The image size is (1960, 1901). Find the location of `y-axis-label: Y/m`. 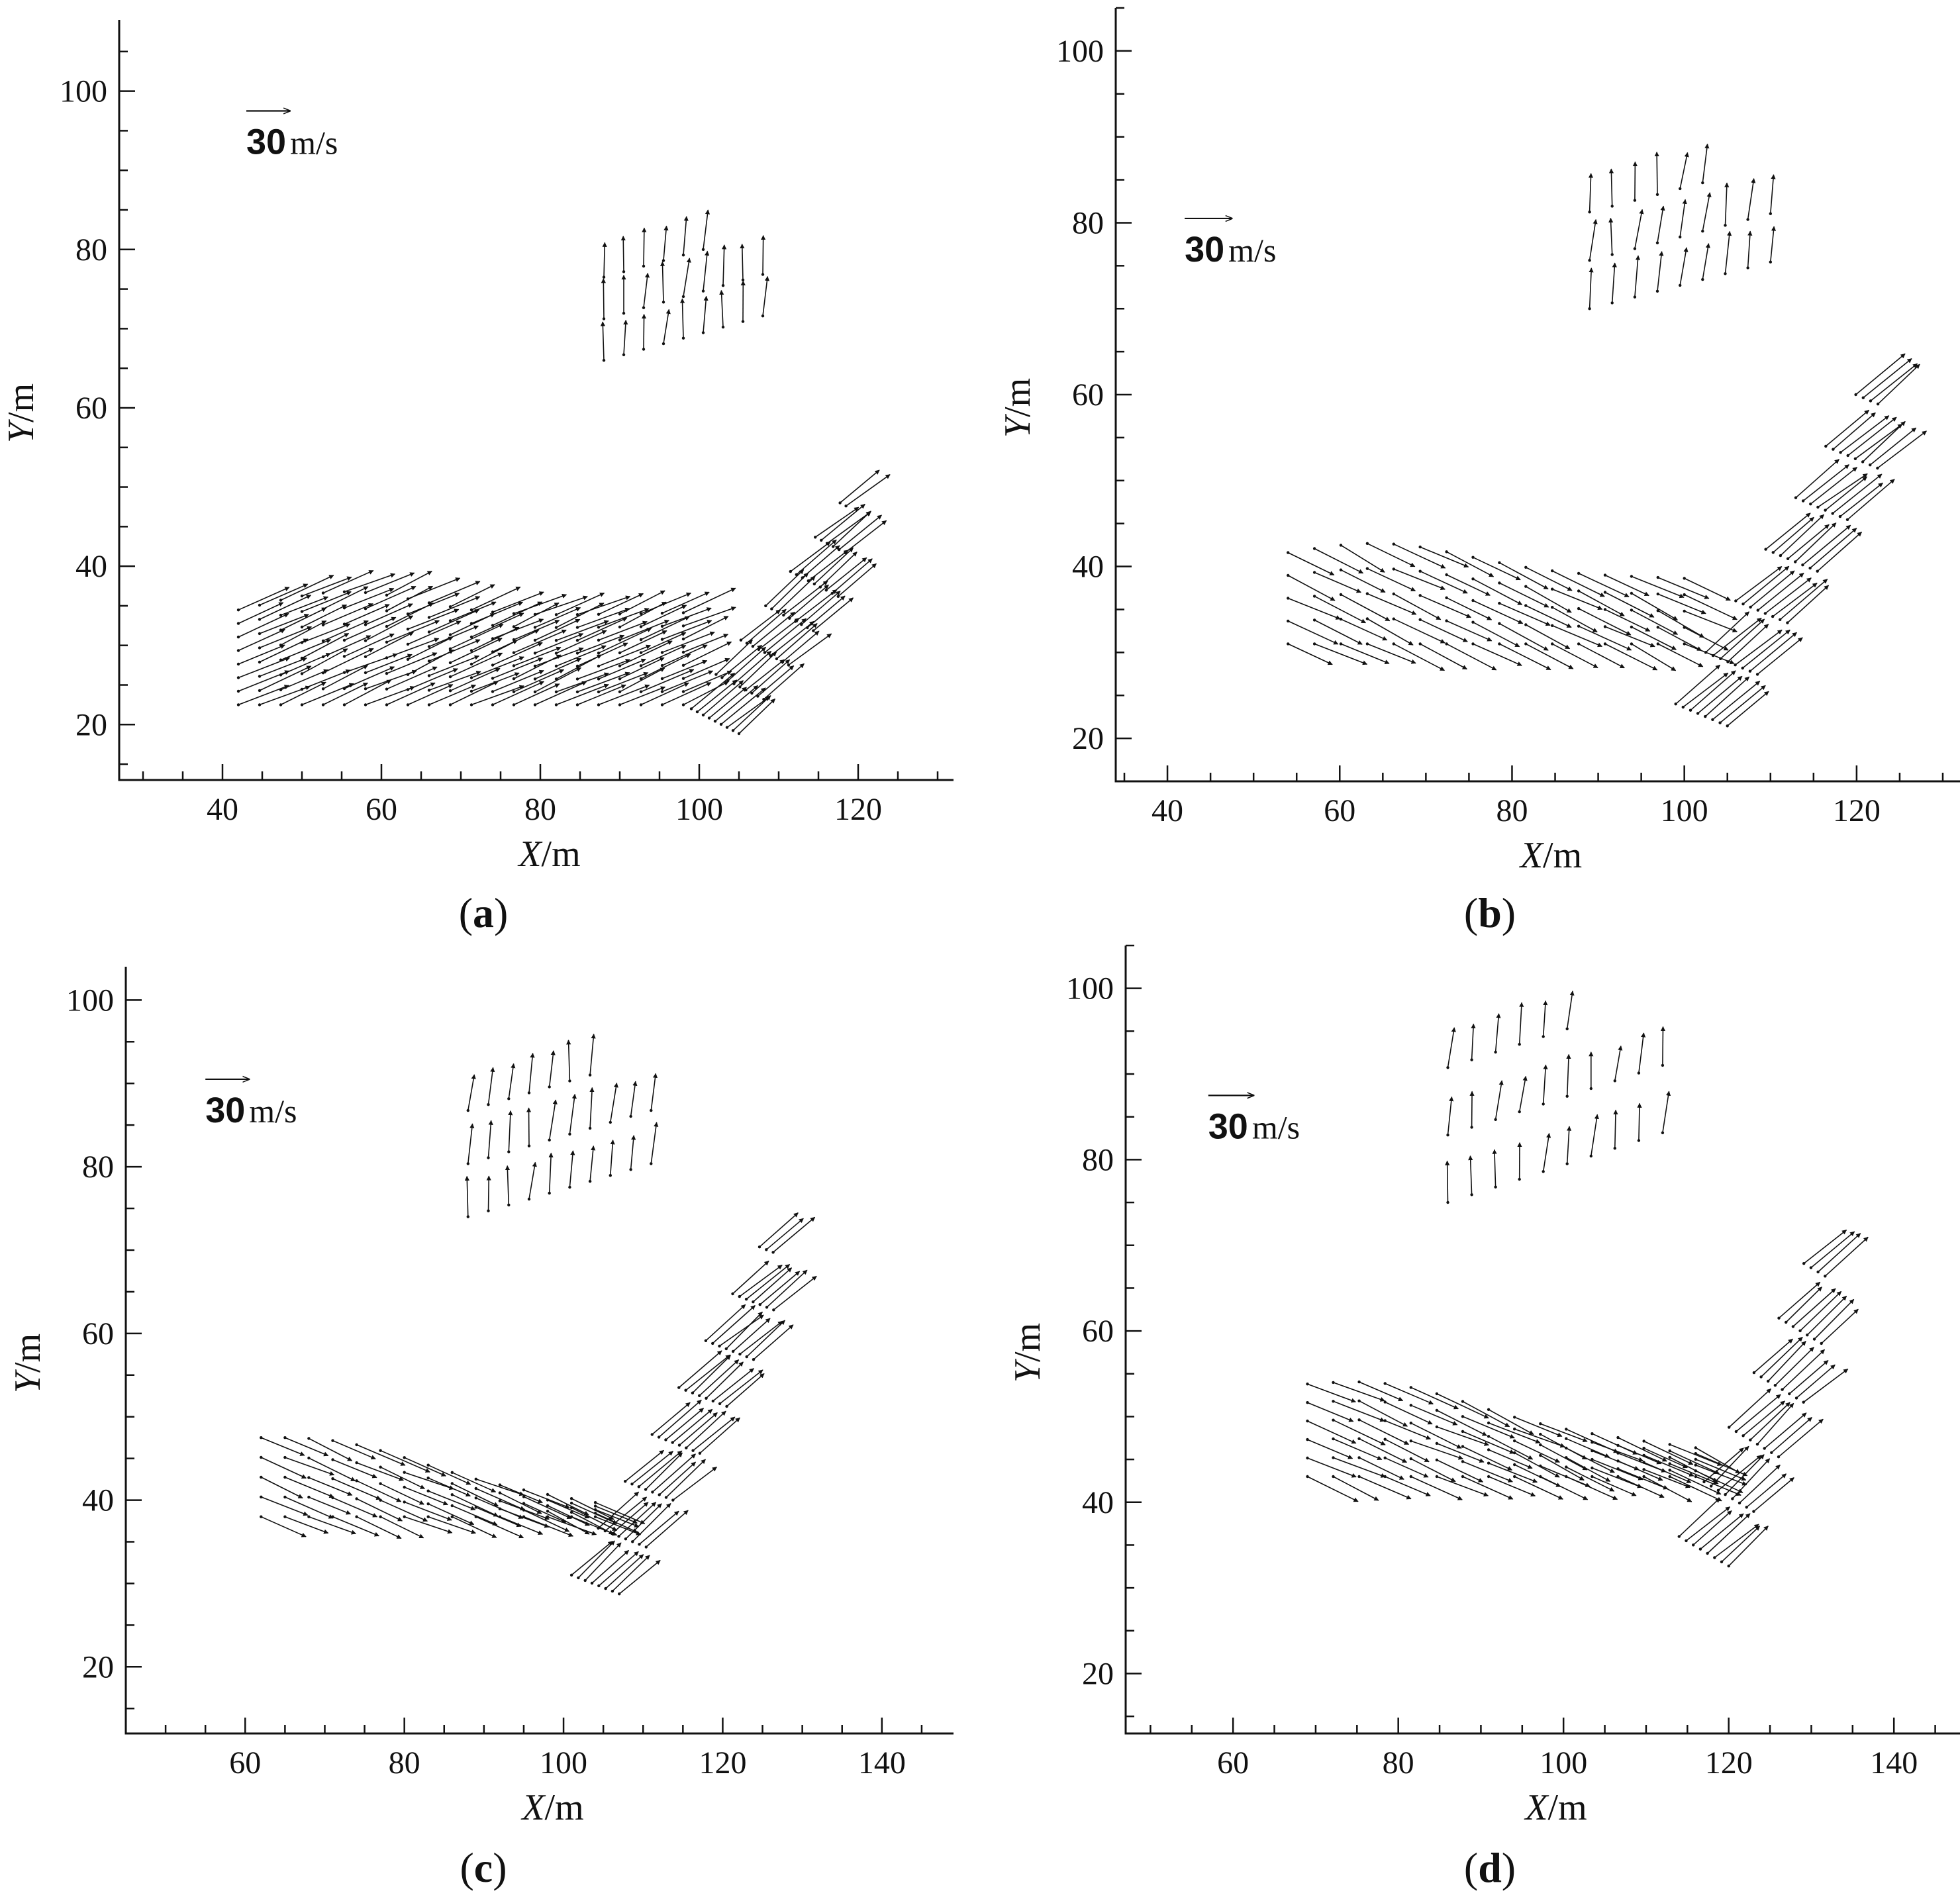

y-axis-label: Y/m is located at coordinates (27, 1363).